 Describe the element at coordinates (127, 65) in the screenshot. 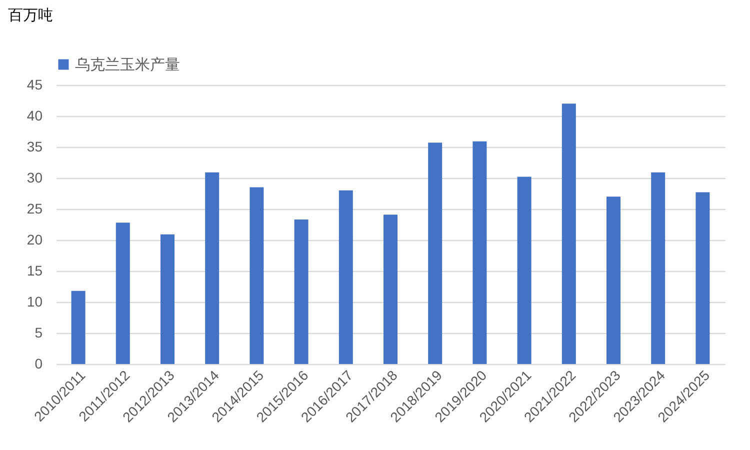

I see `legend-label: 乌克兰玉米产量` at that location.